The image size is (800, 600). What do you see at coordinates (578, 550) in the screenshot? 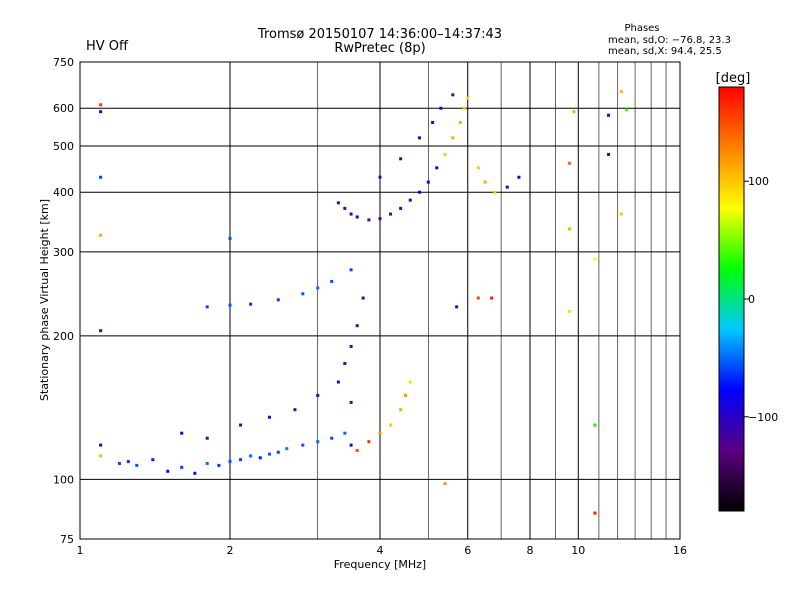
I see `x-tick-label: 10` at bounding box center [578, 550].